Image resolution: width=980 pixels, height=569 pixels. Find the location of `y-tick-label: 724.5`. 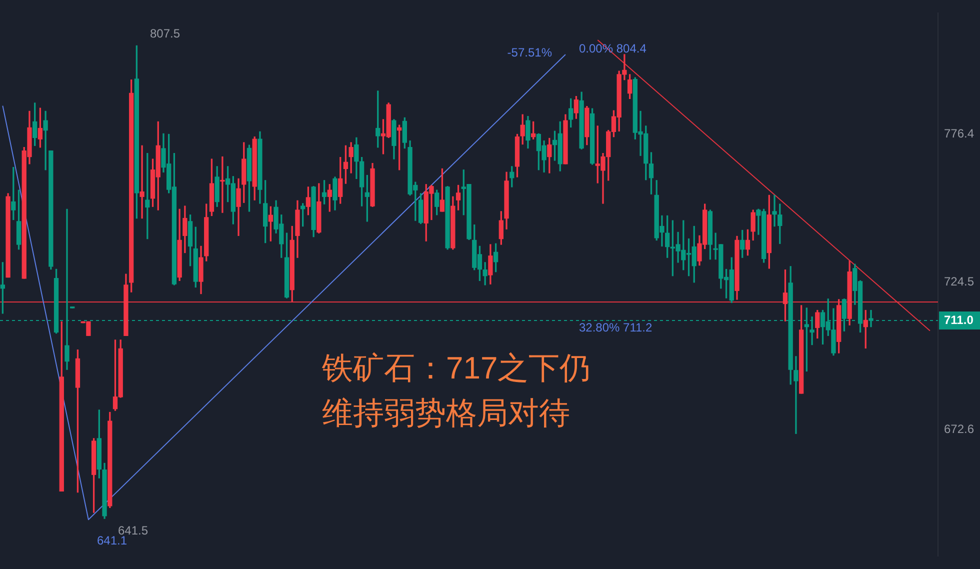

y-tick-label: 724.5 is located at coordinates (959, 281).